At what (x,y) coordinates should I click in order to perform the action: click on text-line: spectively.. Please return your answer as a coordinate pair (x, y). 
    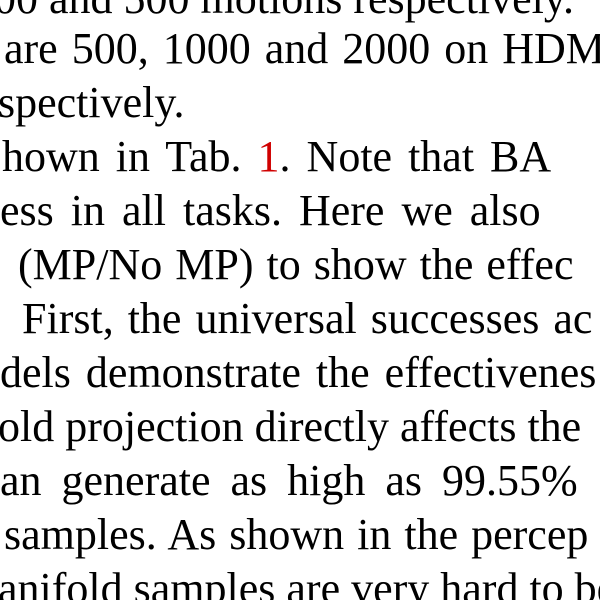
    Looking at the image, I should click on (92, 102).